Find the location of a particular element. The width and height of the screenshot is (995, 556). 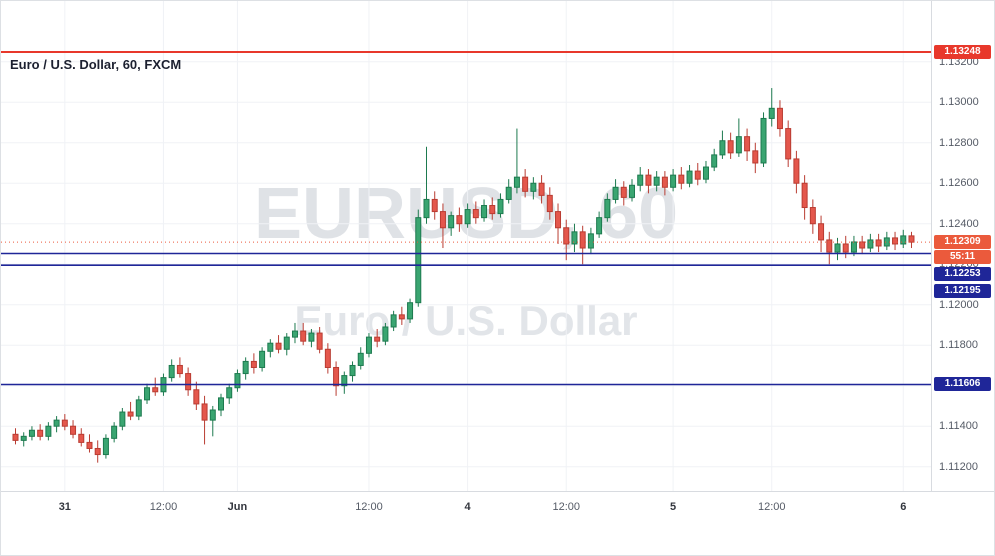

symbol-legend: Euro / U.S. Dollar, 60, FXCM is located at coordinates (96, 64).